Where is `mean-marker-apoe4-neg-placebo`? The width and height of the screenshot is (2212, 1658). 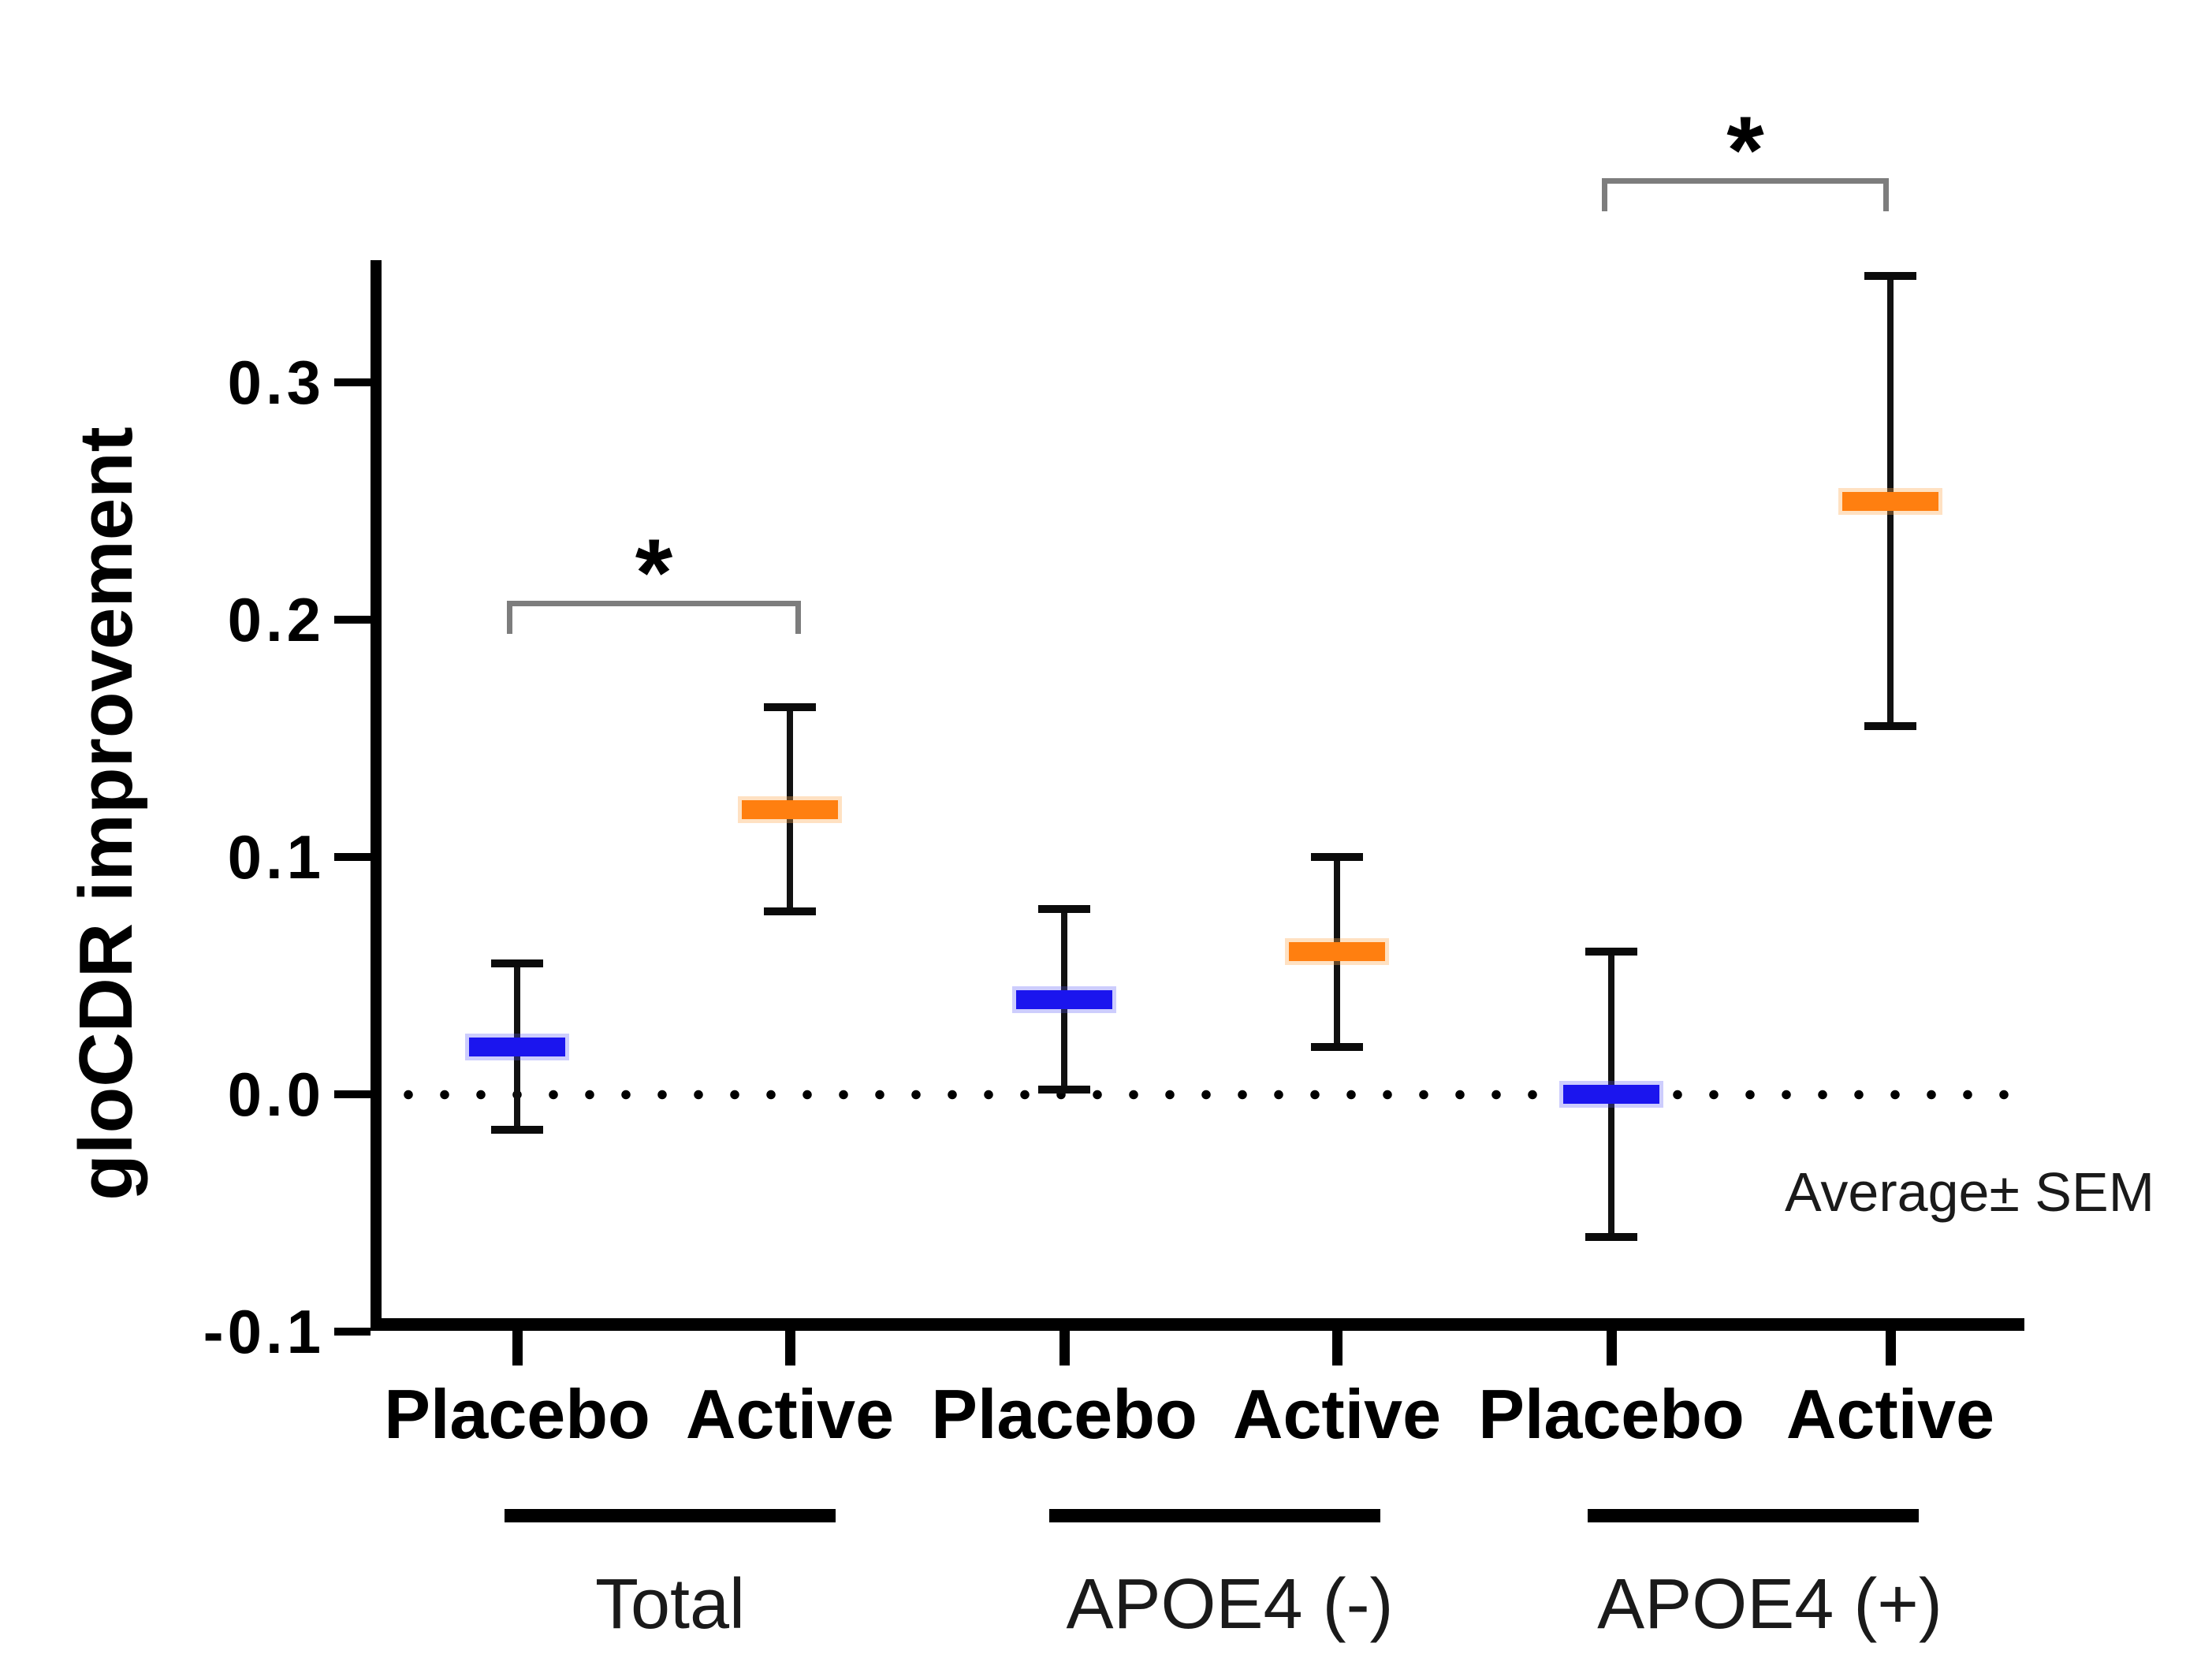 mean-marker-apoe4-neg-placebo is located at coordinates (1064, 999).